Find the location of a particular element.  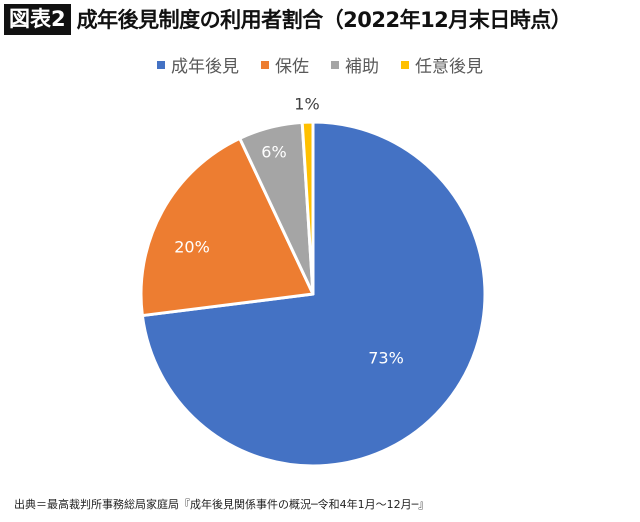

figure-label: 図表2 is located at coordinates (37, 19).